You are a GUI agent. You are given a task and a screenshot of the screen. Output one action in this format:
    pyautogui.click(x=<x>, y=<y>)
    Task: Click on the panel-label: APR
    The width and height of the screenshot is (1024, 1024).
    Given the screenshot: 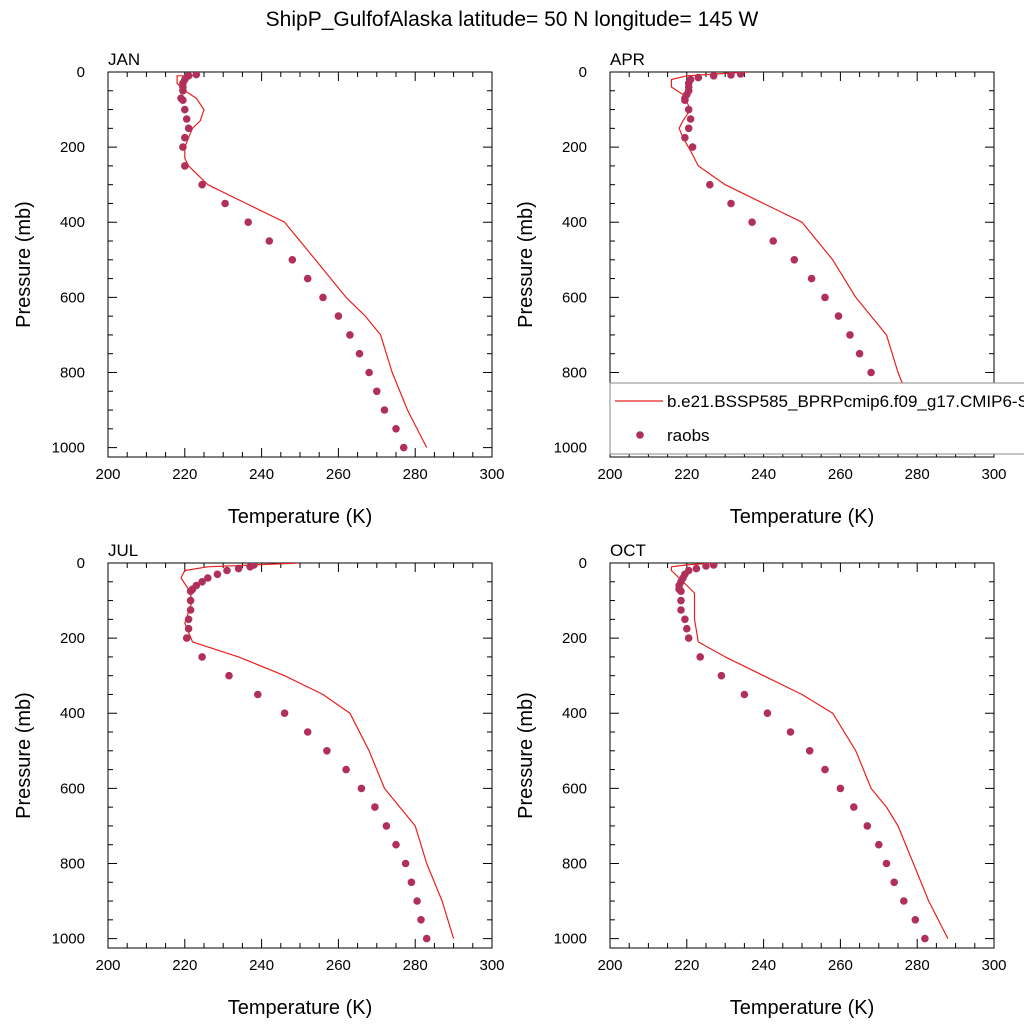 What is the action you would take?
    pyautogui.click(x=627, y=59)
    